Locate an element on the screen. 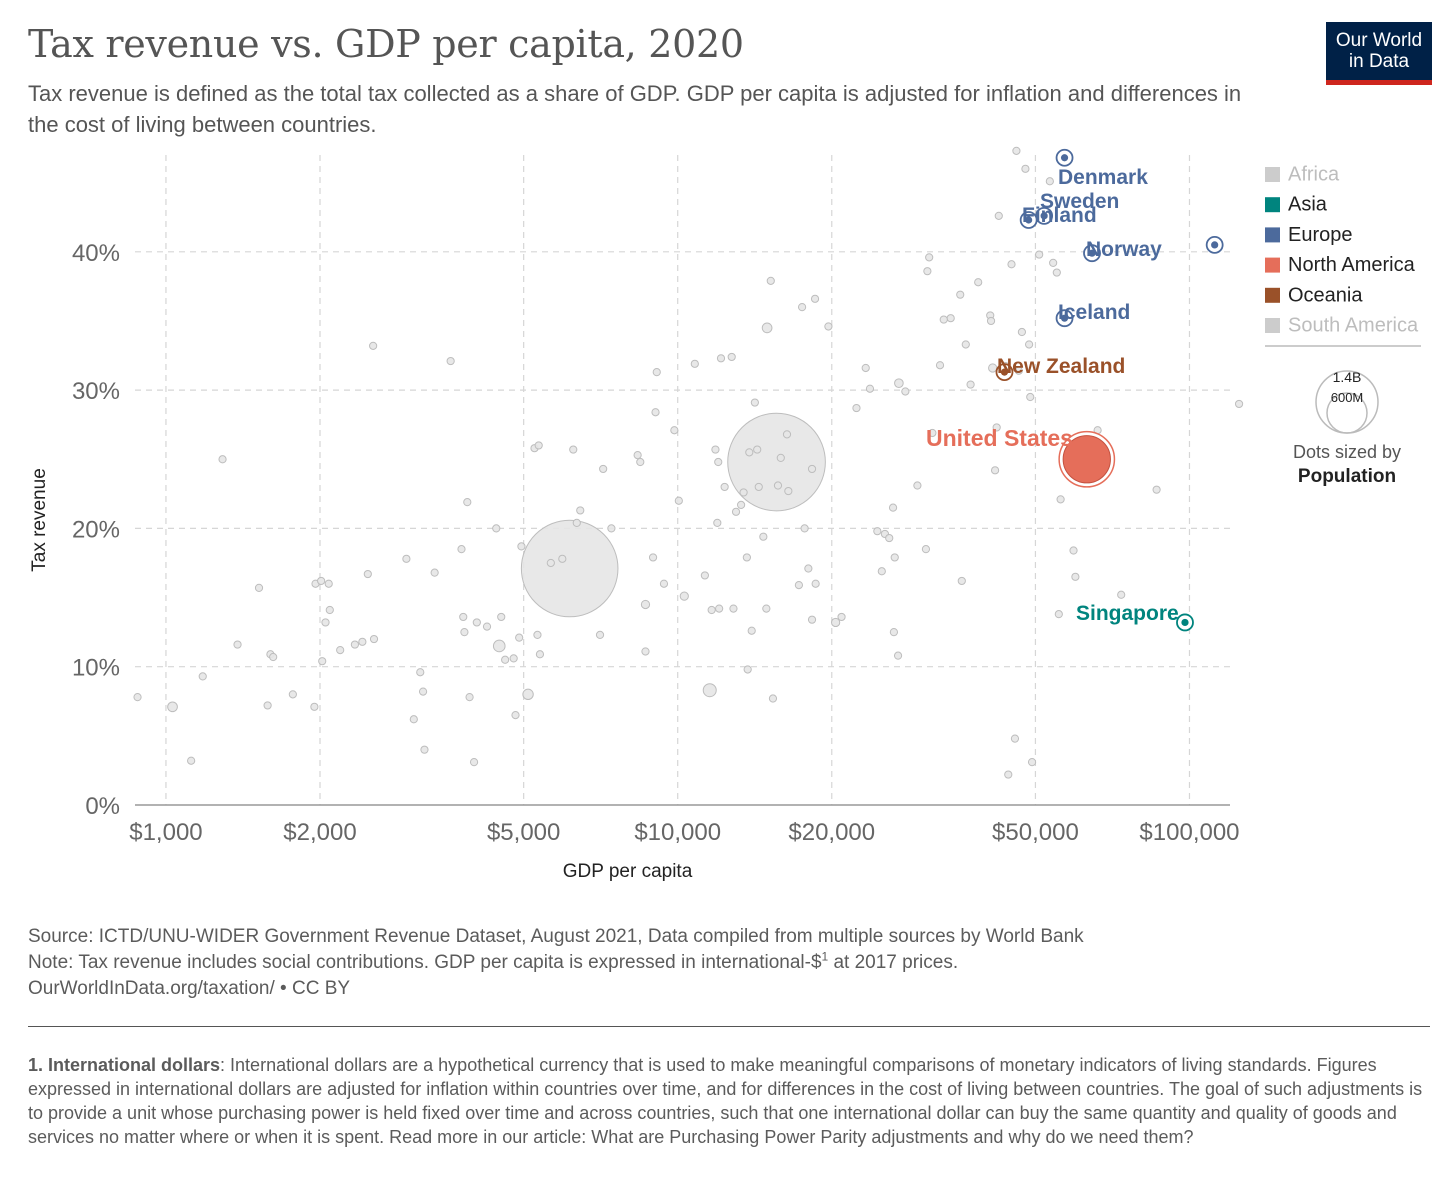  x-tick-label: $50,000 is located at coordinates (1035, 832).